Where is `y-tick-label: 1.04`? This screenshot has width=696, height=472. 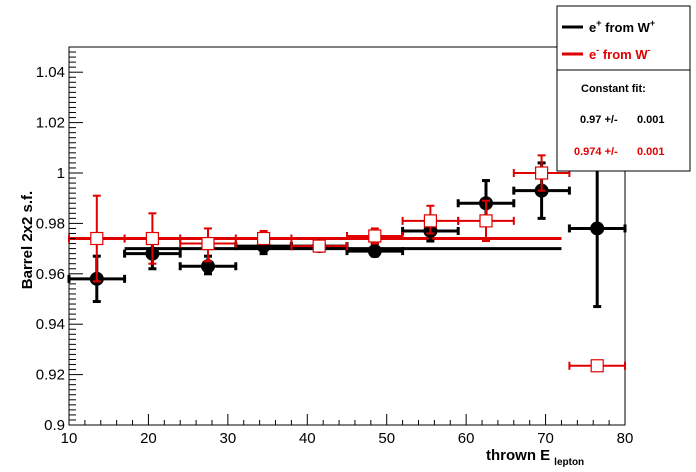
y-tick-label: 1.04 is located at coordinates (50, 72).